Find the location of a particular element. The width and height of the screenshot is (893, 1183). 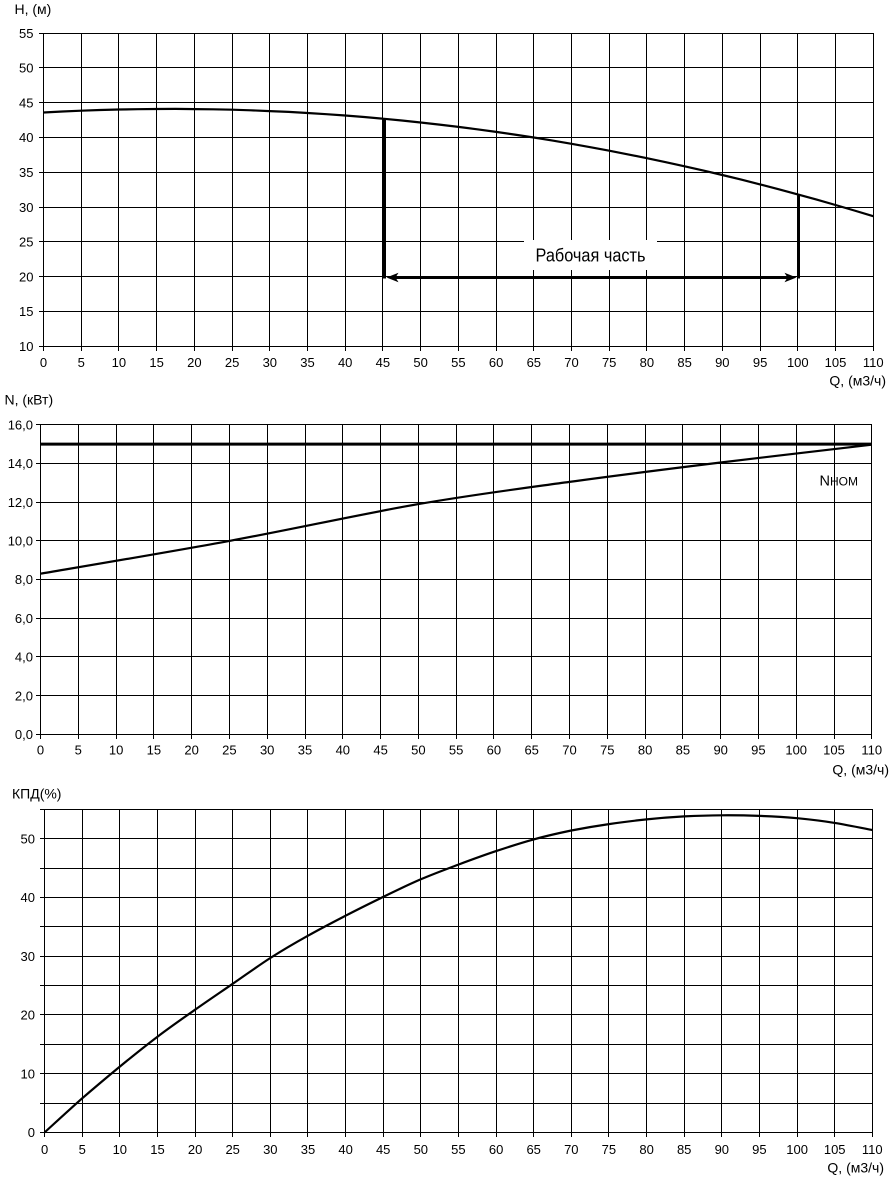

svg-text: Рабочая часть is located at coordinates (591, 256).